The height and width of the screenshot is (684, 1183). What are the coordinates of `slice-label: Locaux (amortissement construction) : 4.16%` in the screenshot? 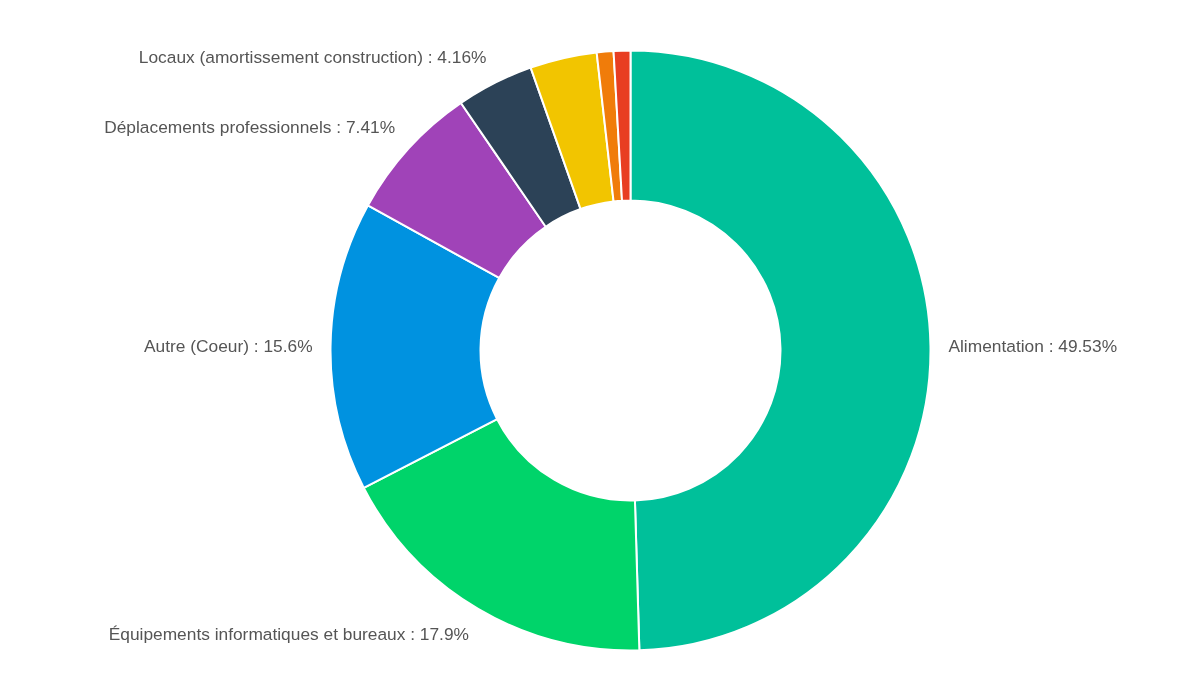 It's located at (312, 56).